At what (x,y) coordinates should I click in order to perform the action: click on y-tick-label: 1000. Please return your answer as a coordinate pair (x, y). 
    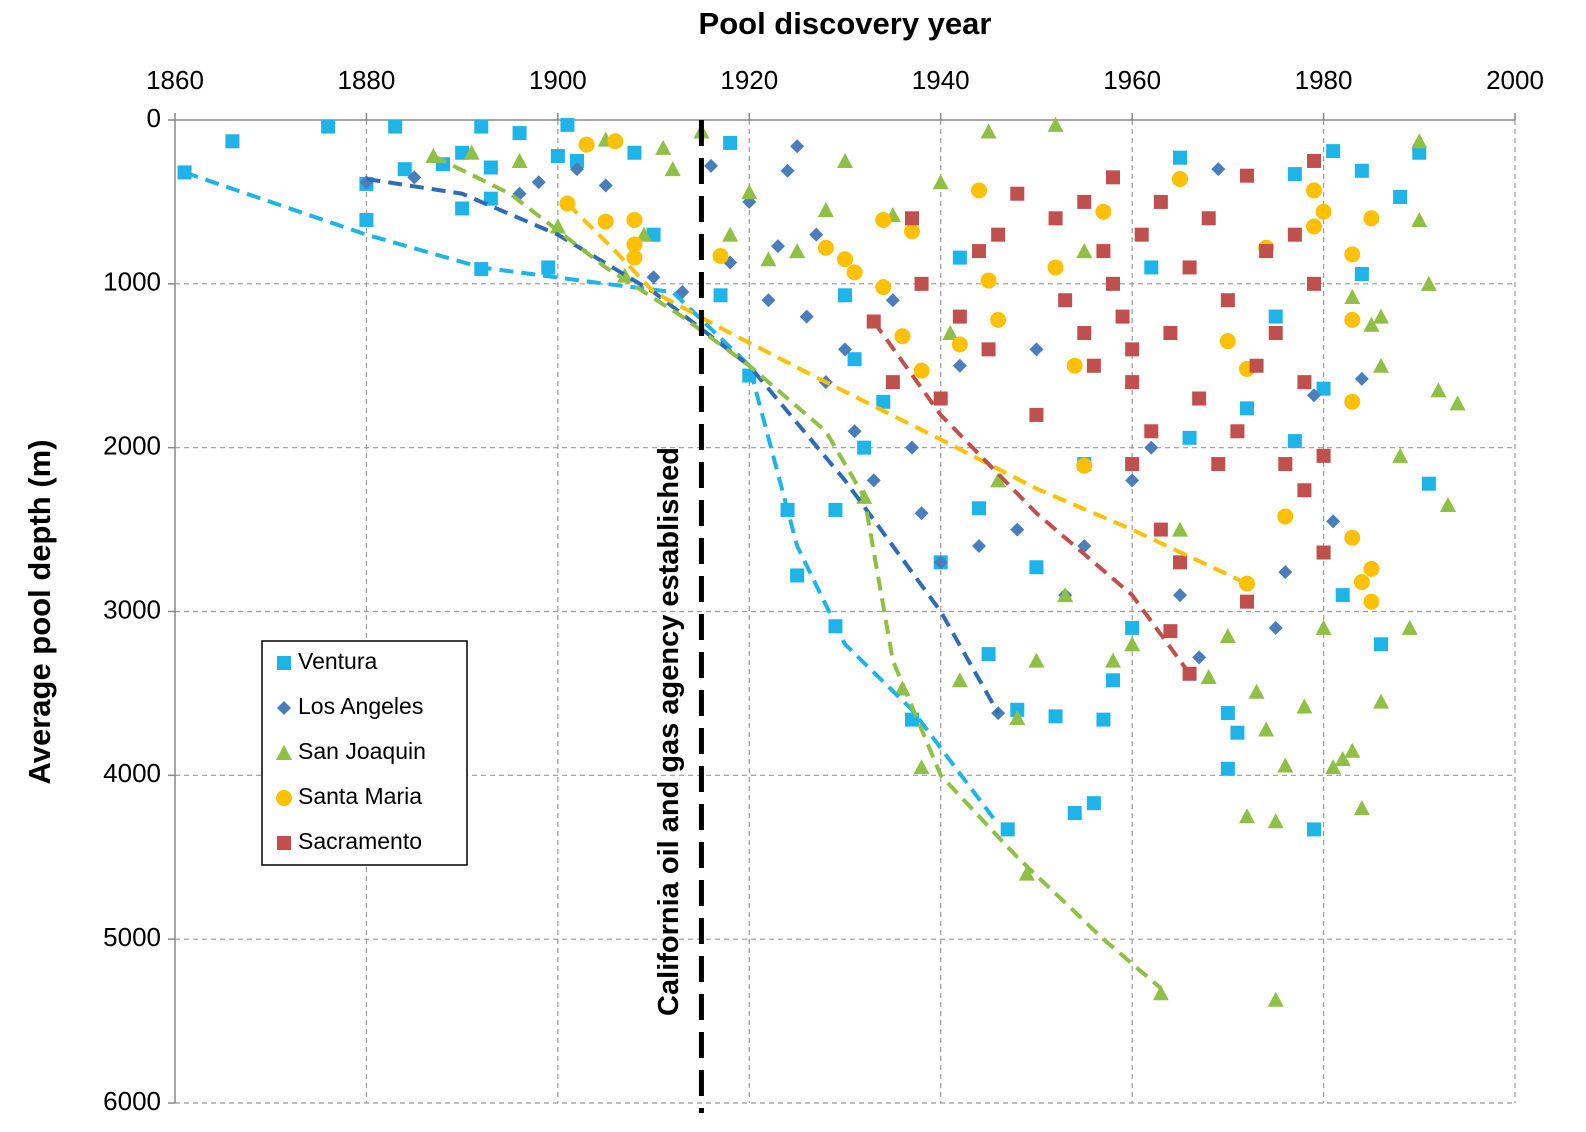
    Looking at the image, I should click on (132, 282).